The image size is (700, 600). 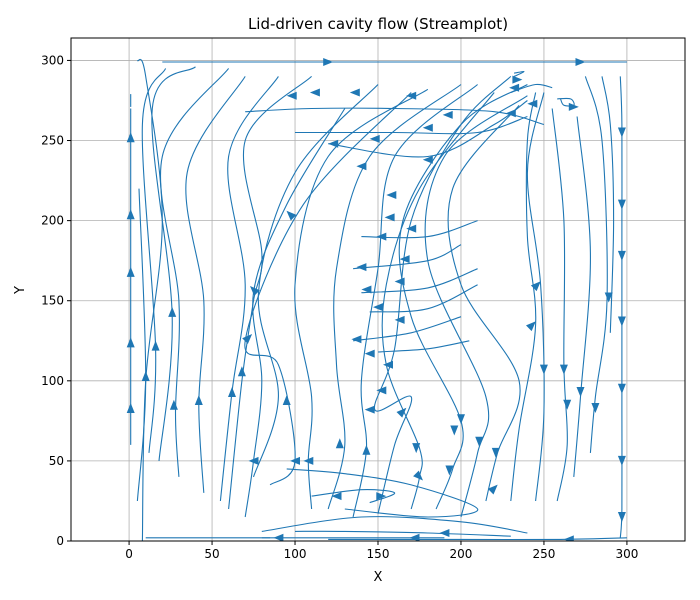 What do you see at coordinates (378, 577) in the screenshot?
I see `x-axis-label: X` at bounding box center [378, 577].